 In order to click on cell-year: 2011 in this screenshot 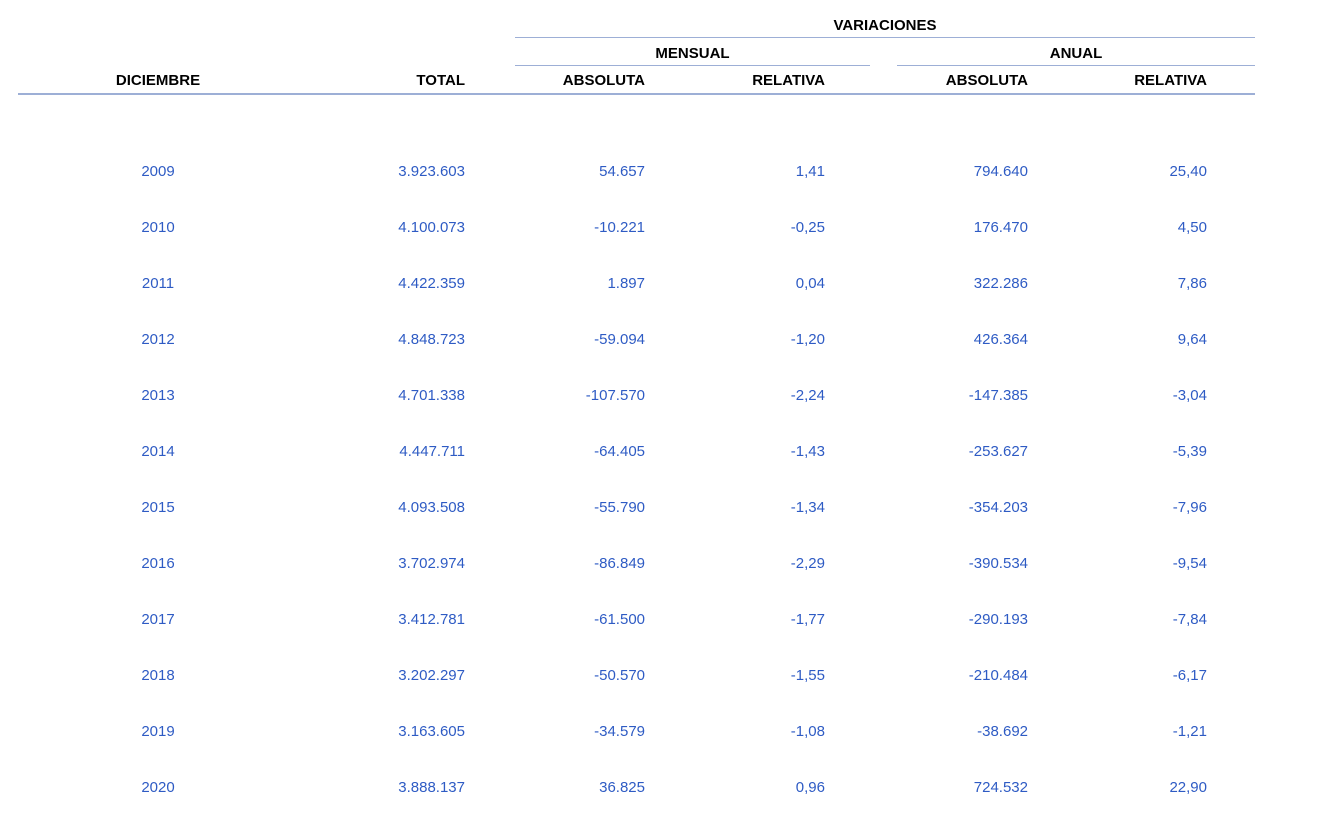, I will do `click(158, 283)`.